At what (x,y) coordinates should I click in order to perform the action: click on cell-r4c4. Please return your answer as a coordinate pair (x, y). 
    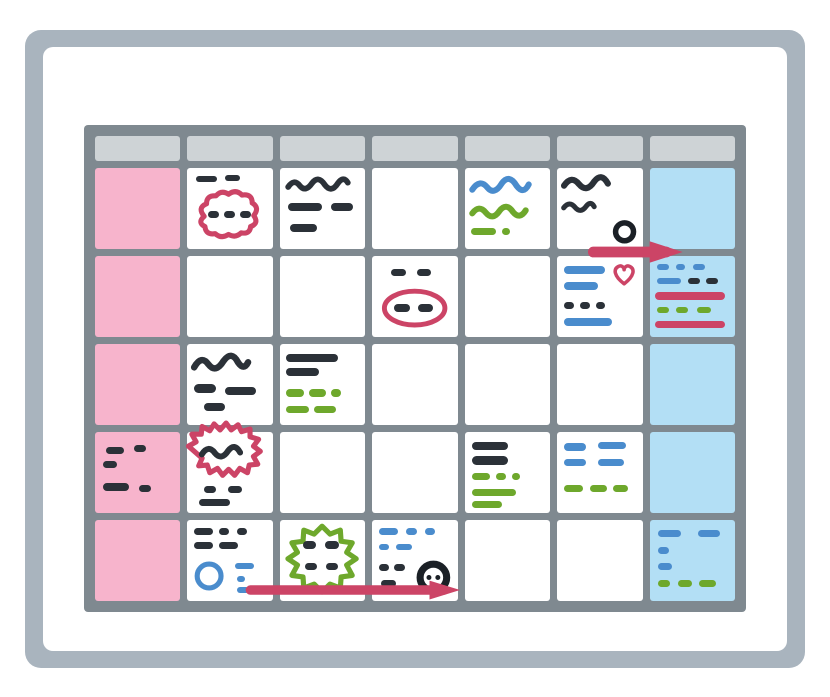
    Looking at the image, I should click on (415, 473).